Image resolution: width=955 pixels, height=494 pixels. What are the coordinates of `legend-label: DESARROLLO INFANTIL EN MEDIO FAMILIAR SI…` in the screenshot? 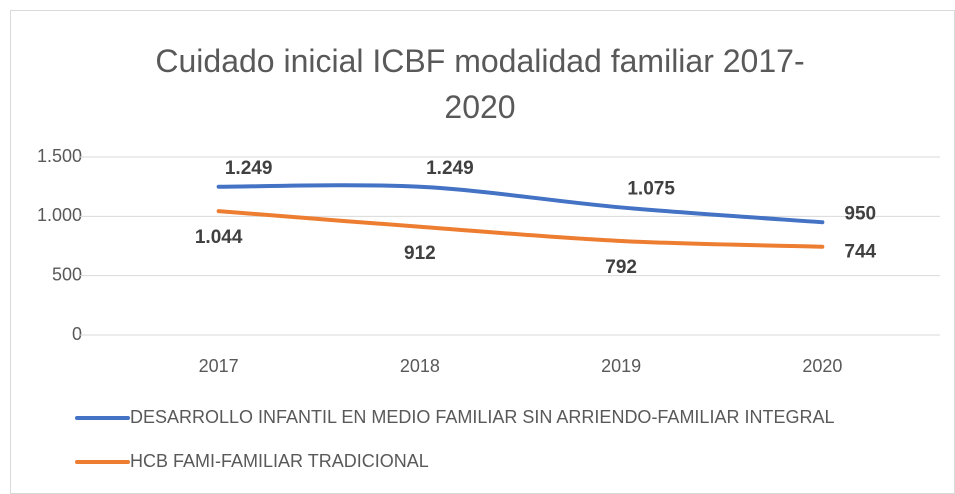 It's located at (482, 417).